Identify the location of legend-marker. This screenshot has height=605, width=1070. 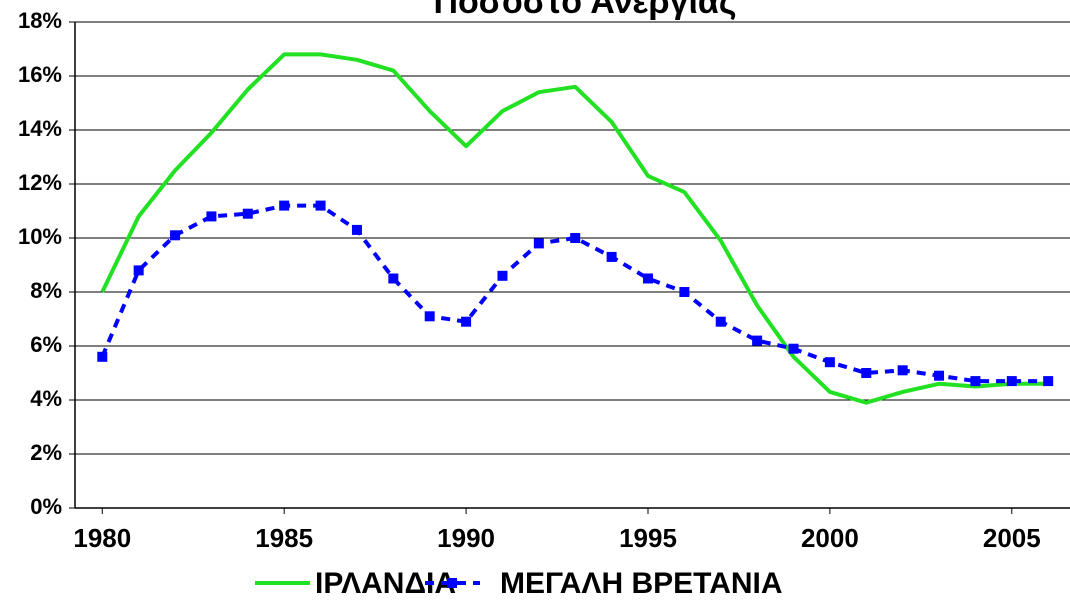
(452, 583).